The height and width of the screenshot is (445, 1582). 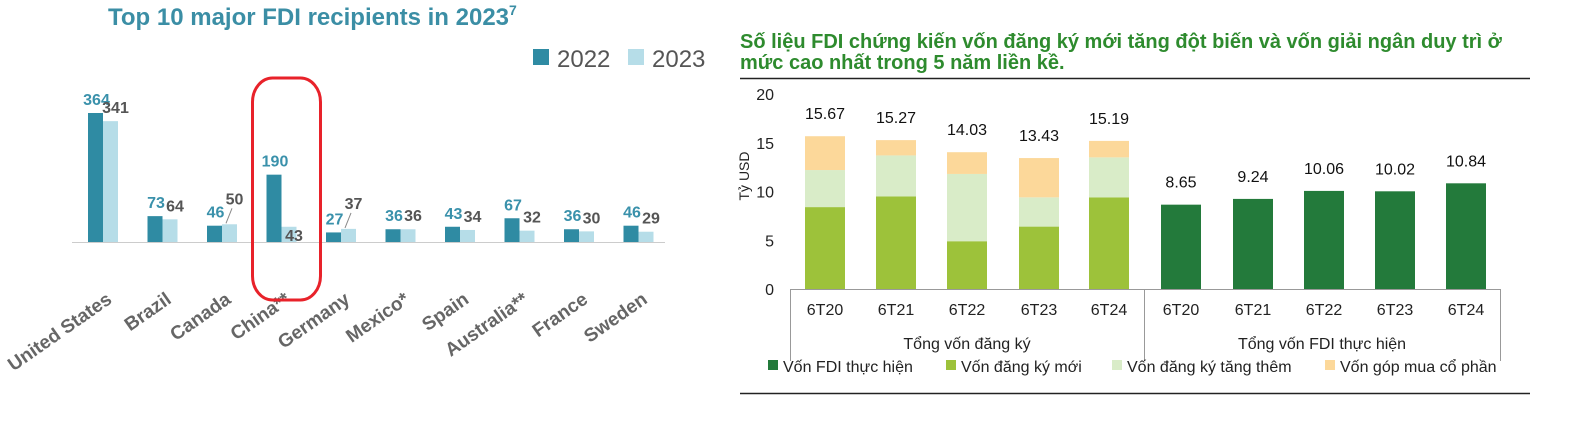 I want to click on data-label-2022: 67, so click(x=513, y=205).